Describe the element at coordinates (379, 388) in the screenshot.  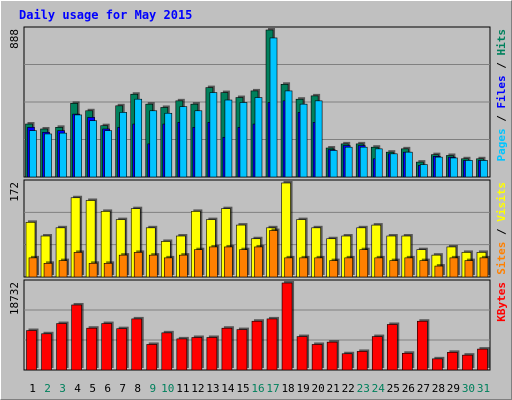
I see `day-label: 24` at that location.